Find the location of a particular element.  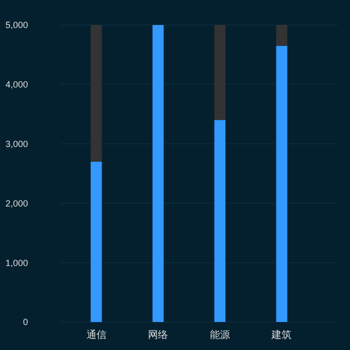

x-tick-label: 通信 is located at coordinates (96, 335).